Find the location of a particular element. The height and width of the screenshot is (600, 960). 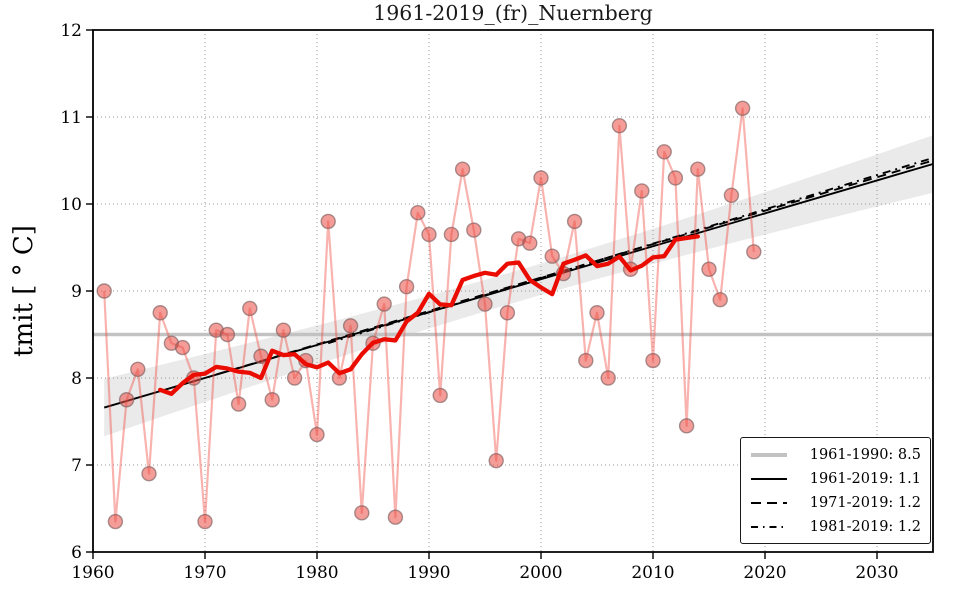

chart-title: 1961-2019_(fr)_Nuernberg is located at coordinates (513, 13).